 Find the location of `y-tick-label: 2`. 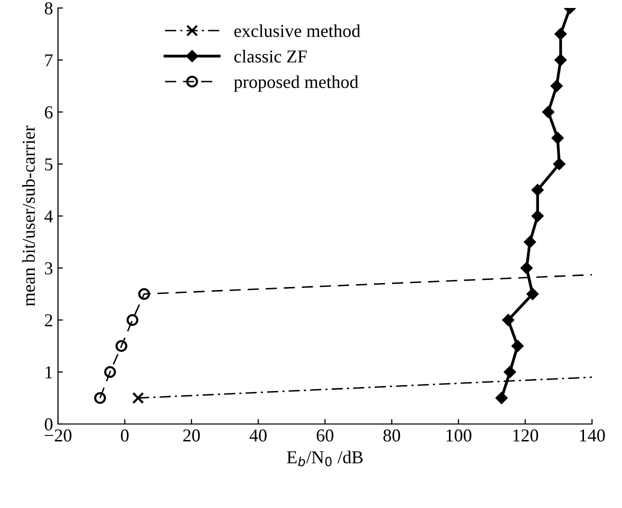

y-tick-label: 2 is located at coordinates (48, 320).